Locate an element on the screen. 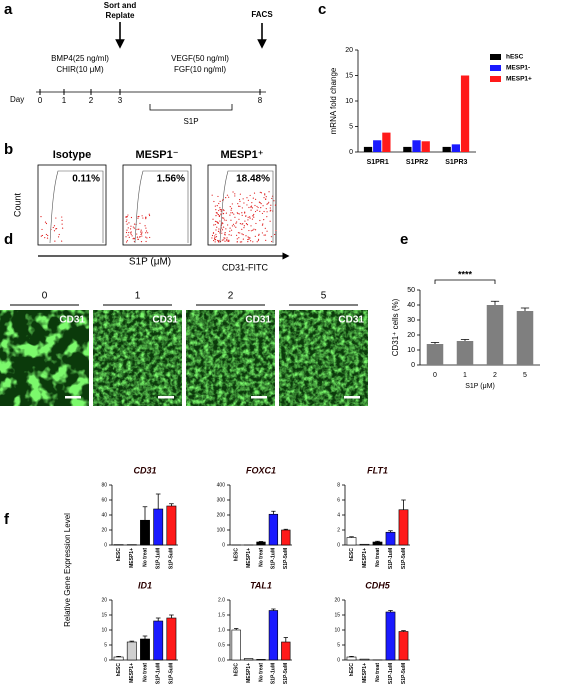 Image resolution: width=567 pixels, height=687 pixels. chart-title: TAL1 is located at coordinates (261, 585).